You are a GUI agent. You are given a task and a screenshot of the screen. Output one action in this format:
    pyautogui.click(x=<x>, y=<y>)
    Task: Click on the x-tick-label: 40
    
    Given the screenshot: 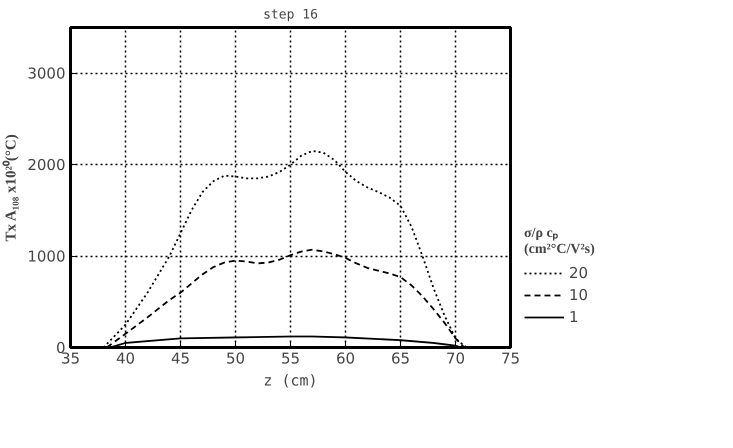 What is the action you would take?
    pyautogui.click(x=126, y=359)
    